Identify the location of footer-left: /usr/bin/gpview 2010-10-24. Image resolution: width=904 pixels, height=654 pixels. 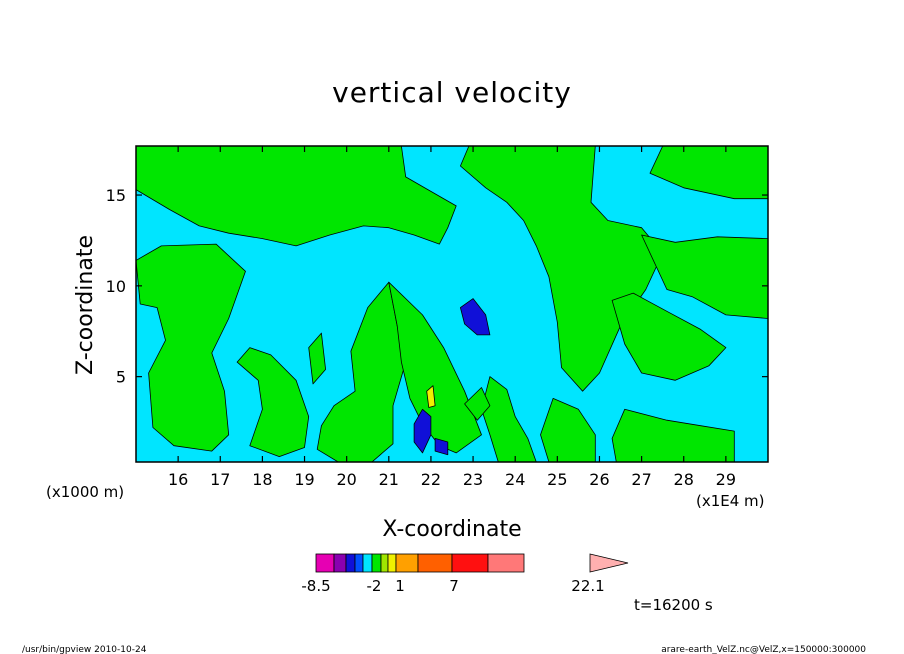
(84, 649).